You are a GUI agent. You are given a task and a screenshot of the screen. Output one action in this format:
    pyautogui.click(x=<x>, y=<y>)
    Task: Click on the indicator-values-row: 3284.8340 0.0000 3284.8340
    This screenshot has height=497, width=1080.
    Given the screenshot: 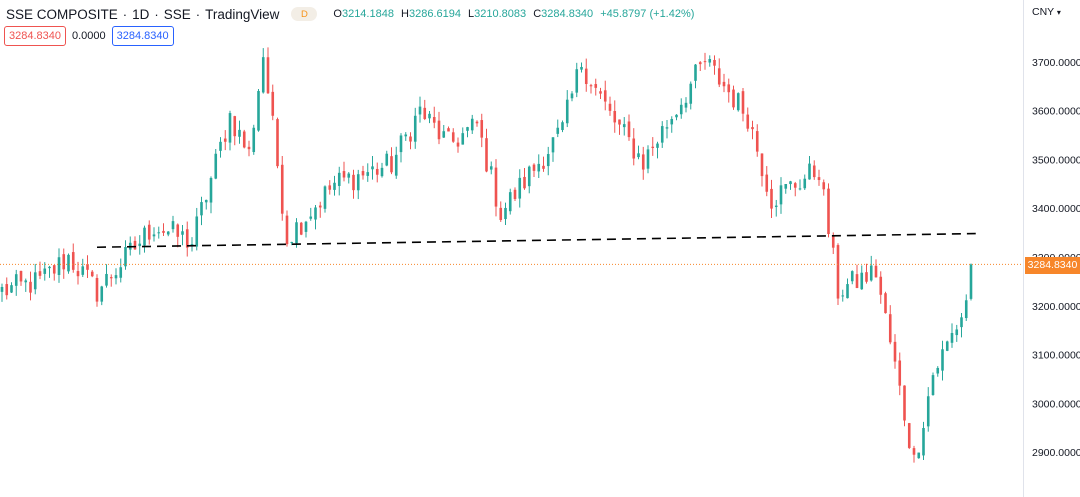 What is the action you would take?
    pyautogui.click(x=89, y=36)
    